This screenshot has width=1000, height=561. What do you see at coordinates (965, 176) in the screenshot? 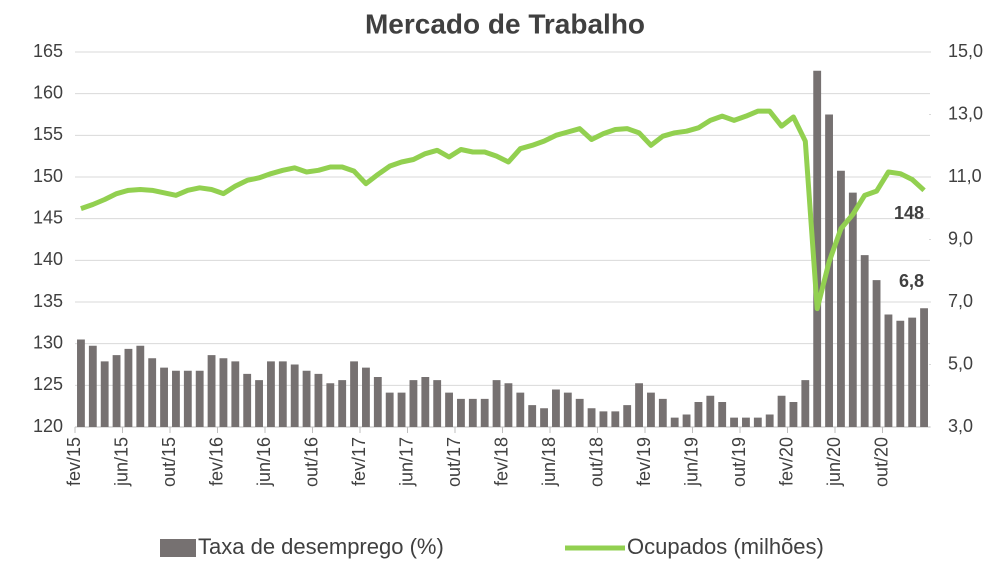
I see `y2-tick-label: 11,0` at bounding box center [965, 176].